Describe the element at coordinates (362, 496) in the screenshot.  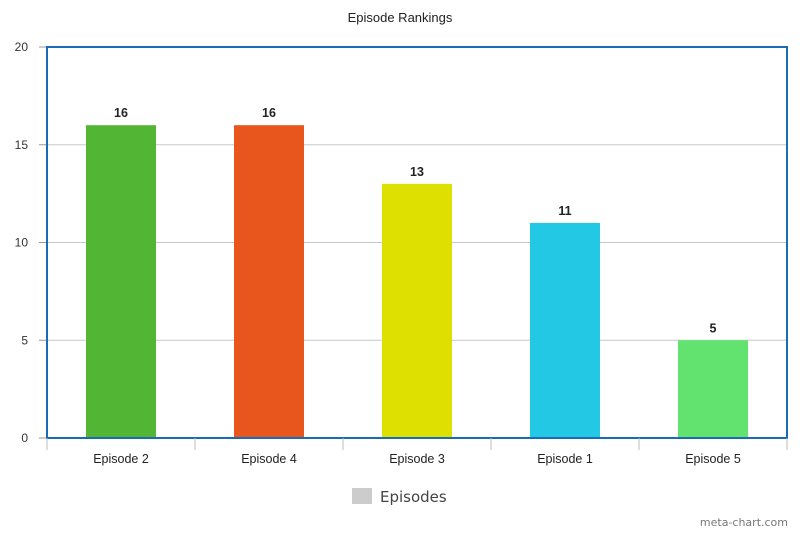
I see `legend-swatch` at that location.